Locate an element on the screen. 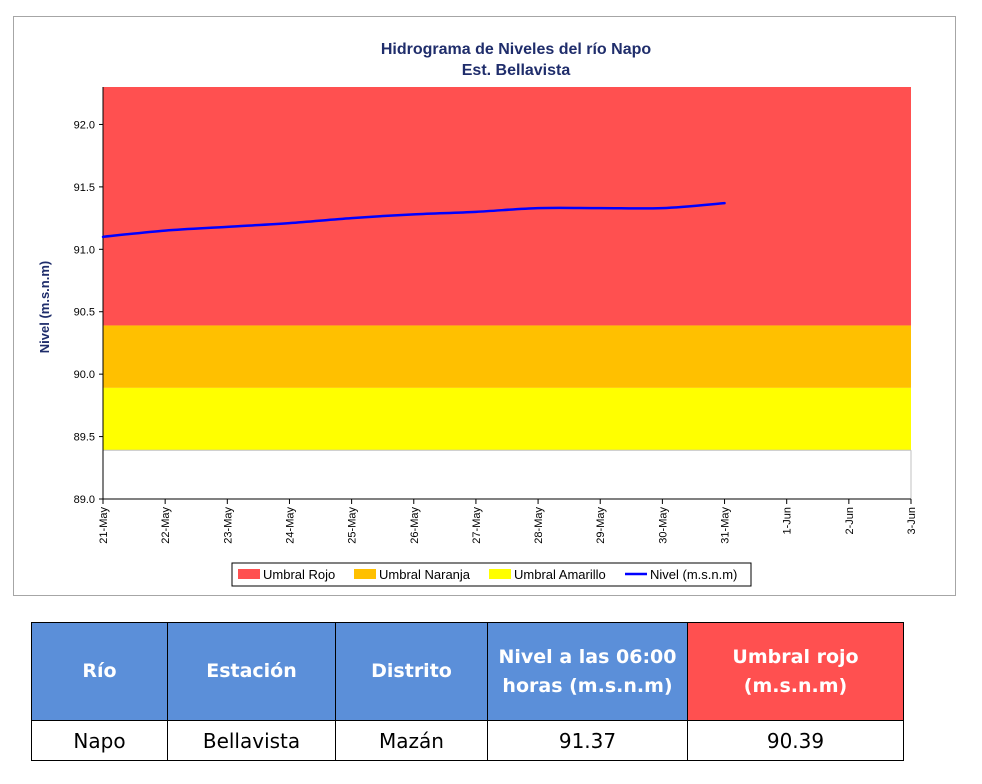 The width and height of the screenshot is (982, 784). band-umbral-naranja is located at coordinates (507, 356).